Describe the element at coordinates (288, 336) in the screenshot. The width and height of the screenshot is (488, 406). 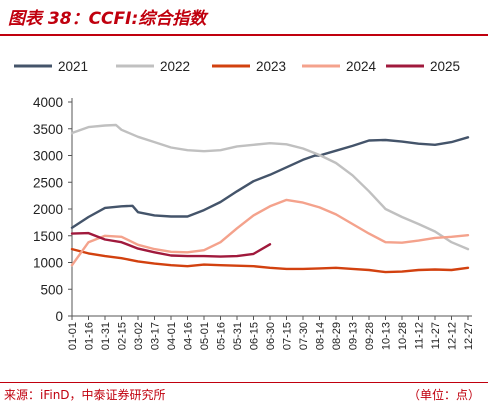
I see `x-tick-label: 07-15` at that location.